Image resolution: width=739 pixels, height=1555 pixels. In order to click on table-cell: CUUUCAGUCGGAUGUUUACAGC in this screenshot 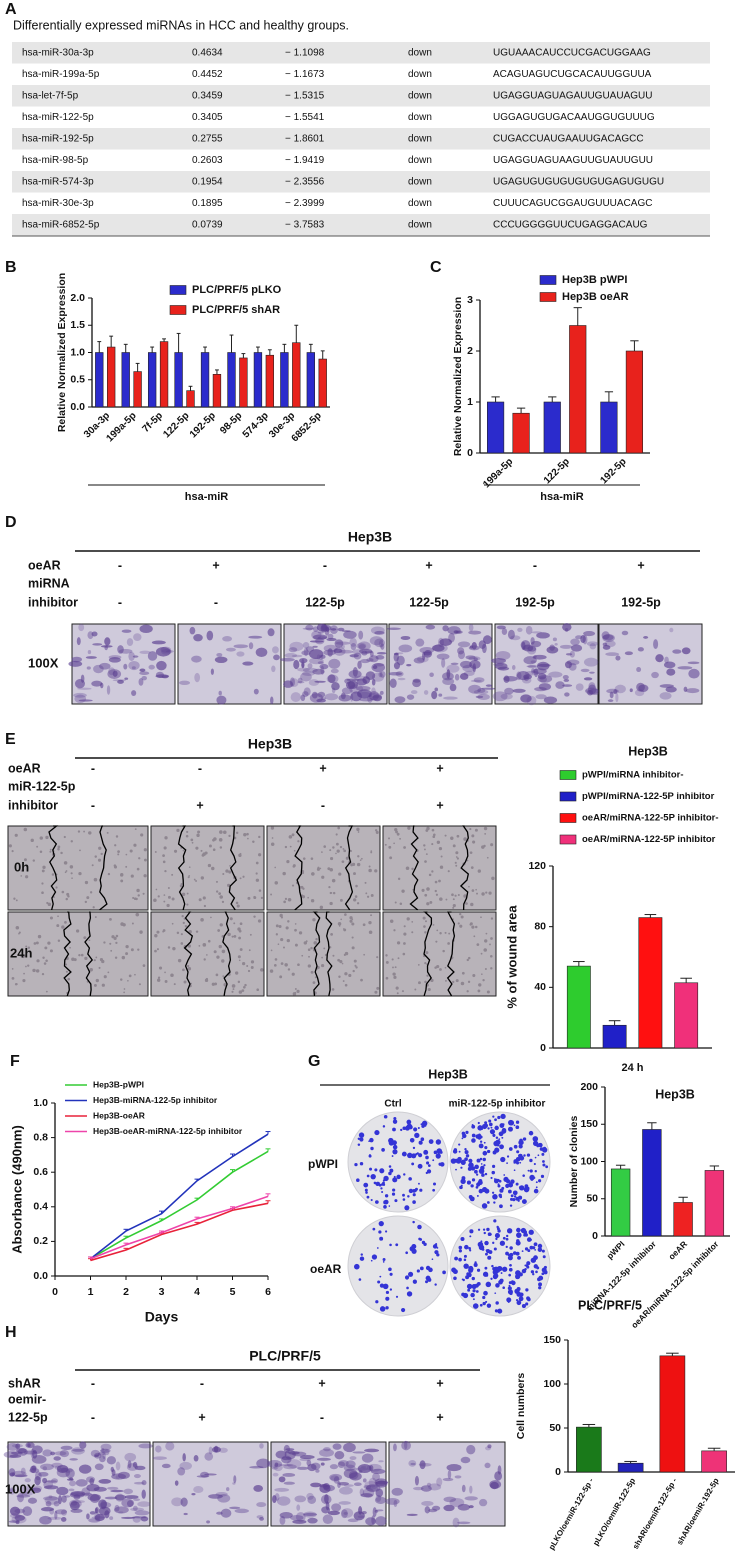, I will do `click(572, 203)`.